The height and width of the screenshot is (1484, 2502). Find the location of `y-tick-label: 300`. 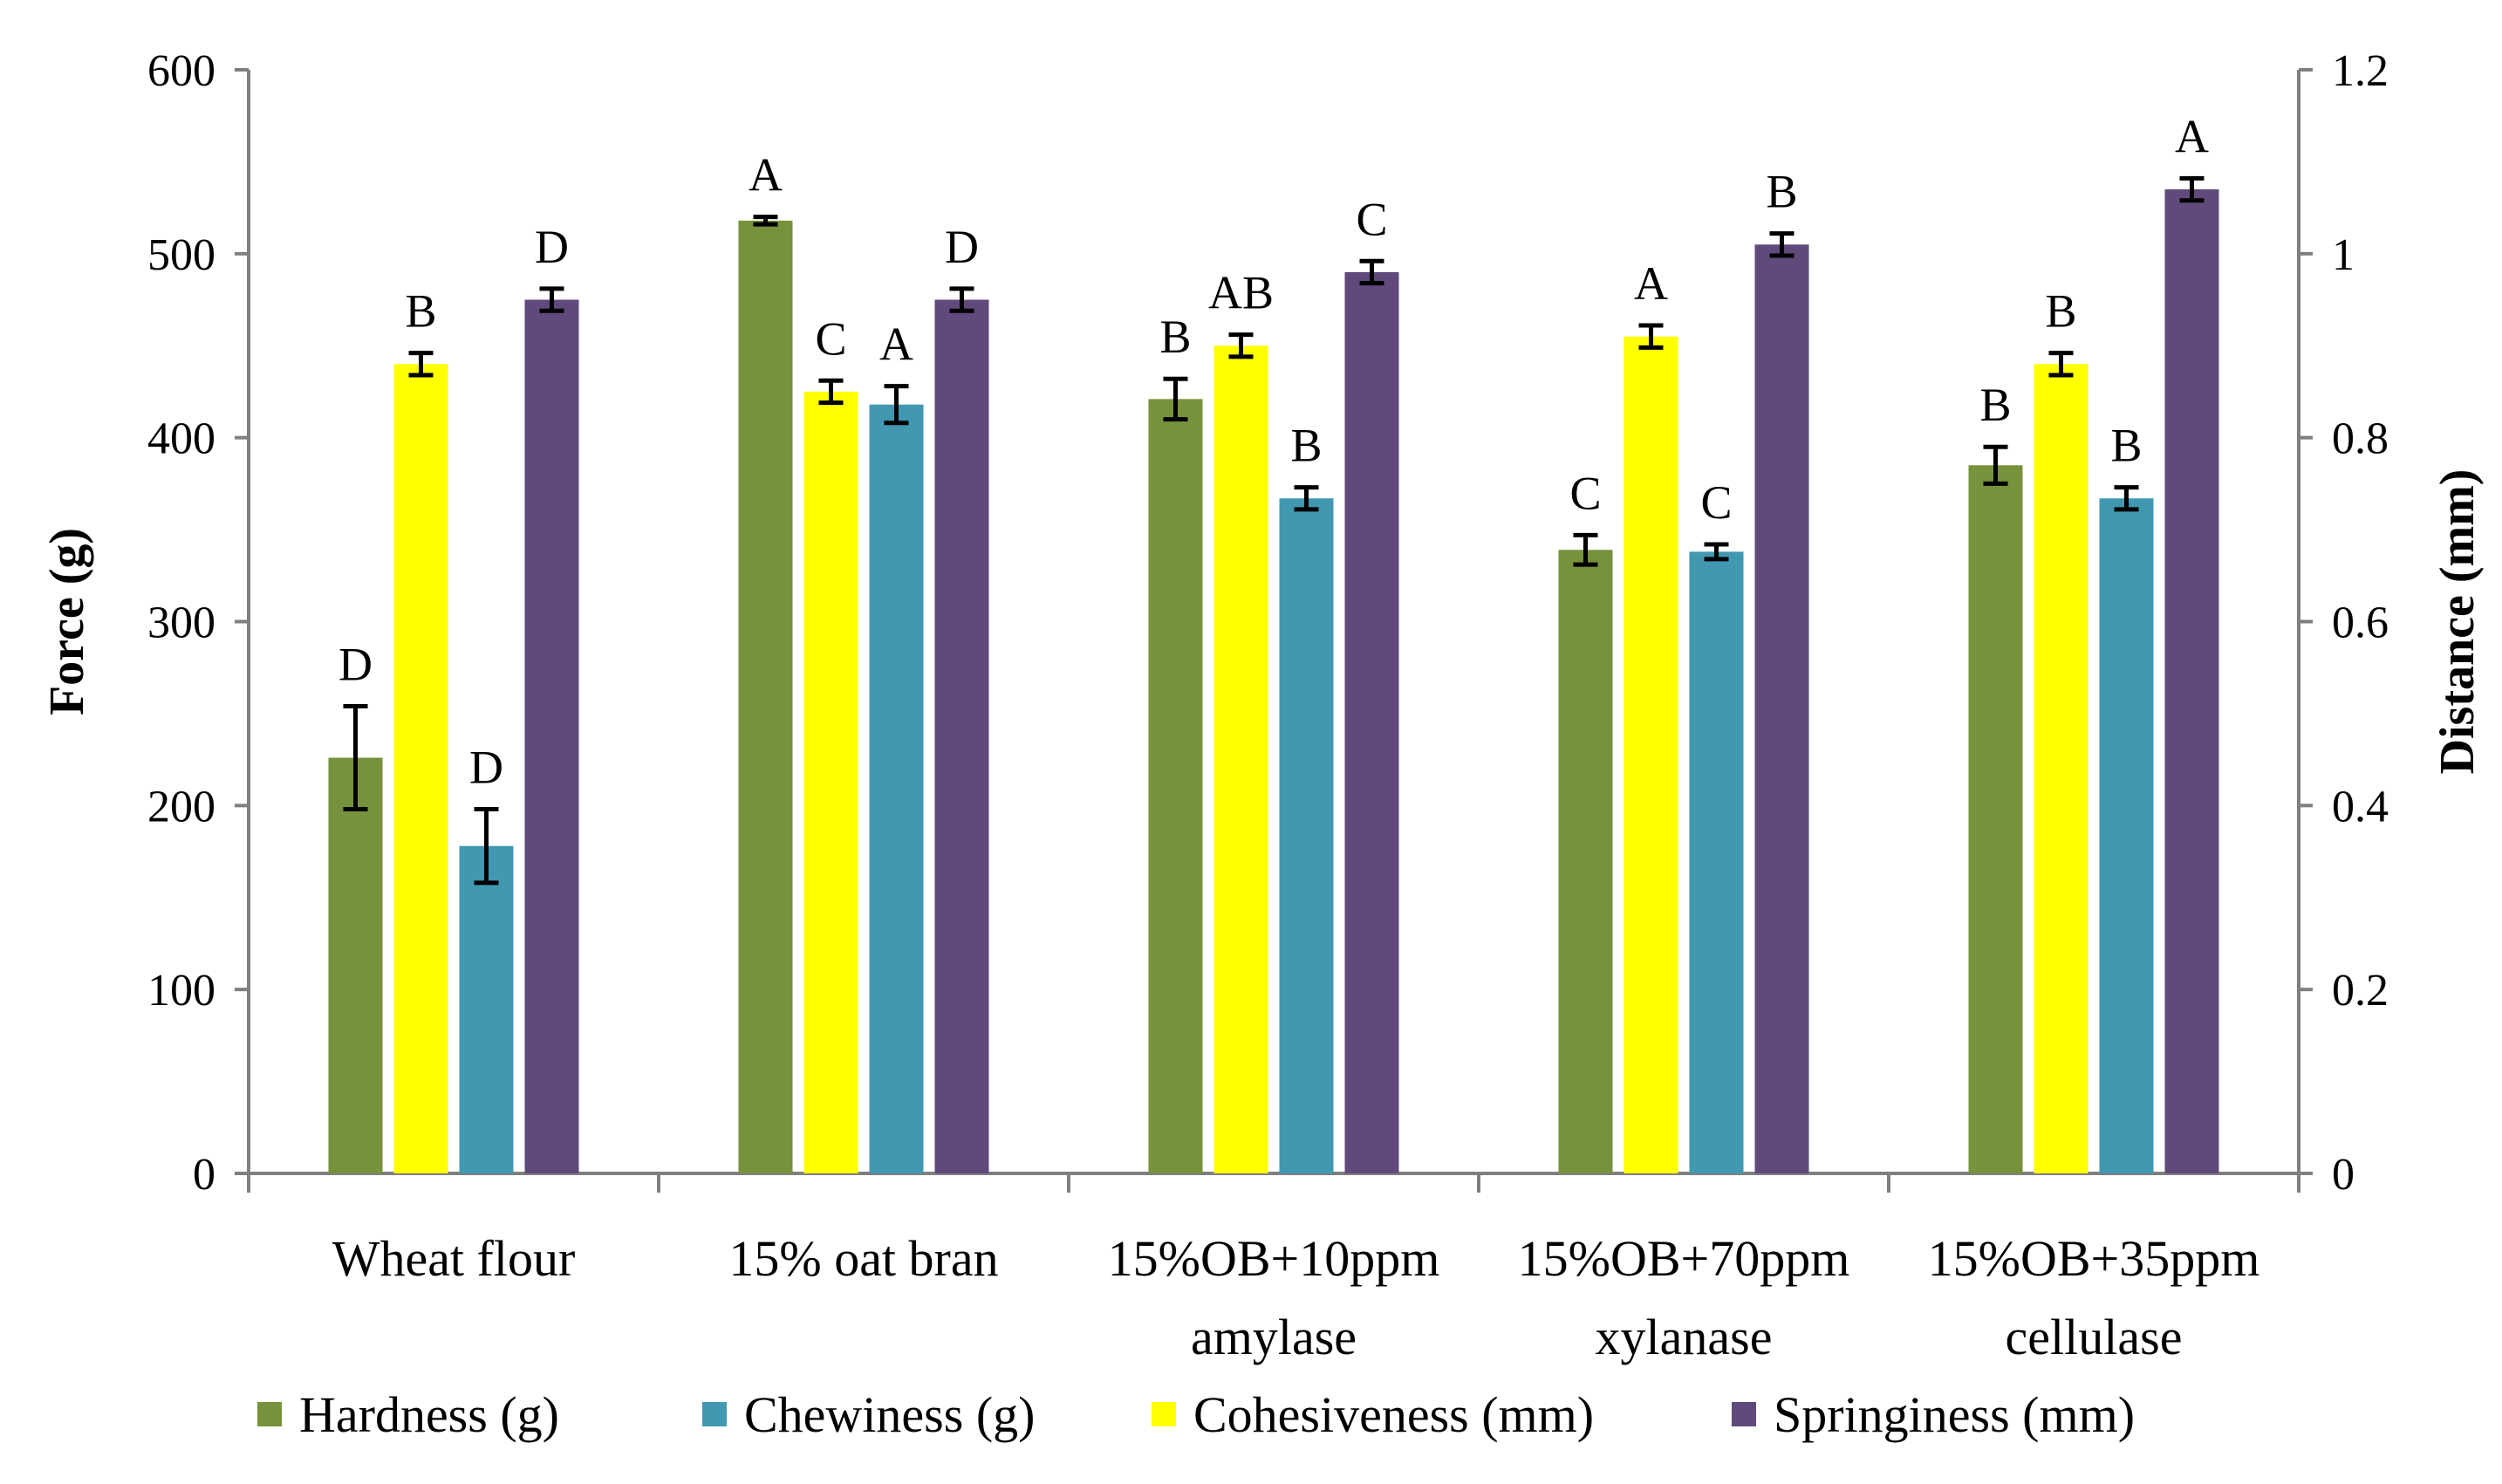

y-tick-label: 300 is located at coordinates (181, 623).